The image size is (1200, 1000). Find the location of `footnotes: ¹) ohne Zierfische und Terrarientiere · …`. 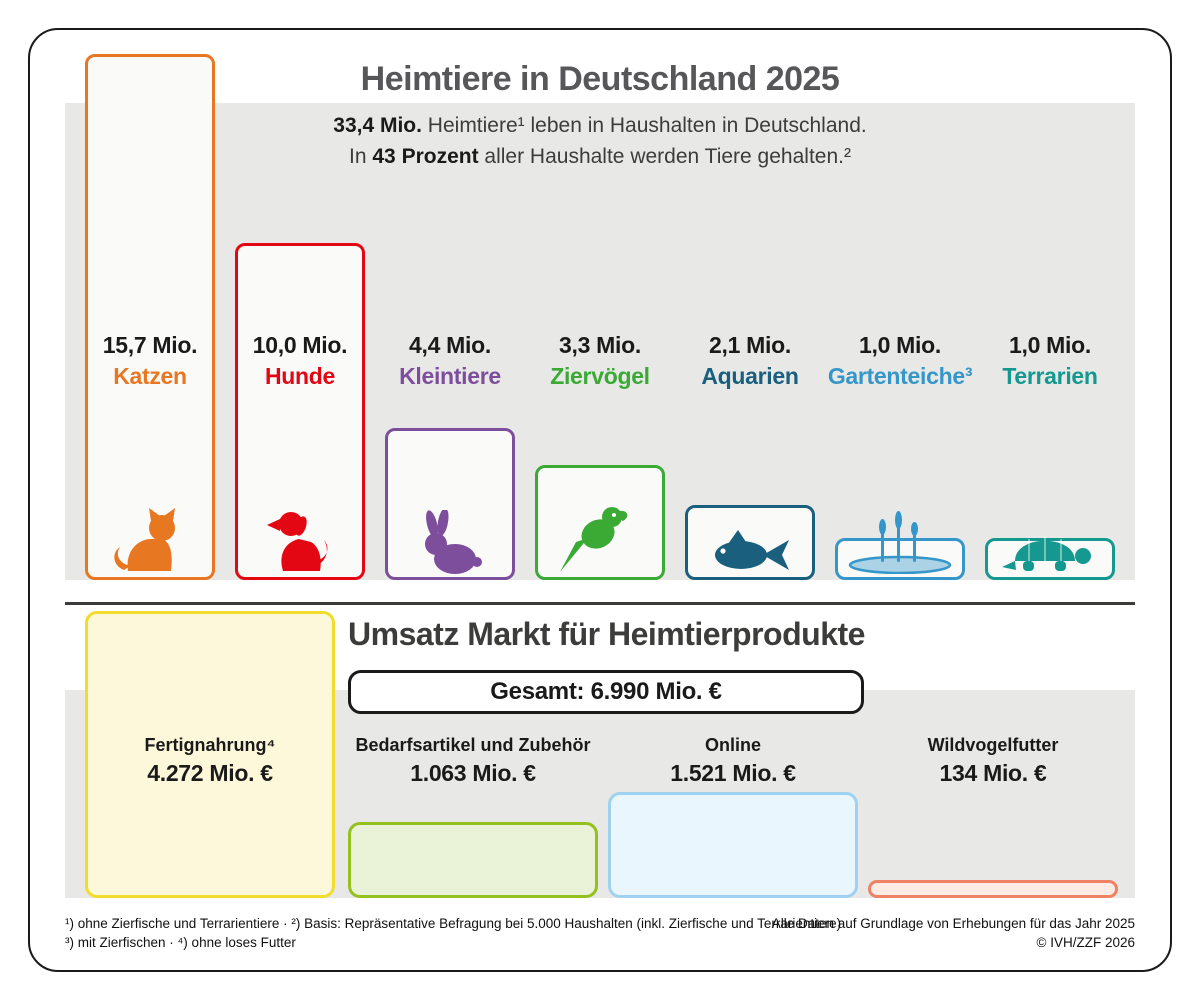

footnotes: ¹) ohne Zierfische und Terrarientiere · … is located at coordinates (453, 933).